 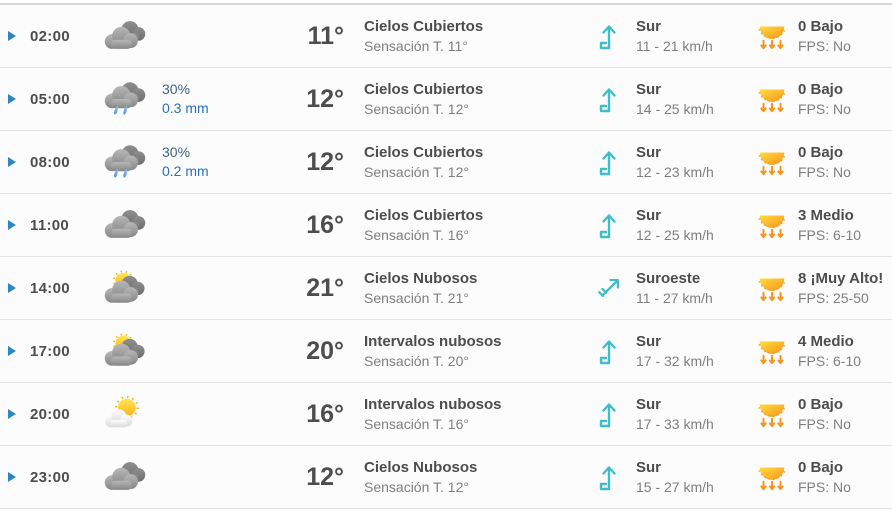 What do you see at coordinates (50, 225) in the screenshot?
I see `hour-label: 11:00` at bounding box center [50, 225].